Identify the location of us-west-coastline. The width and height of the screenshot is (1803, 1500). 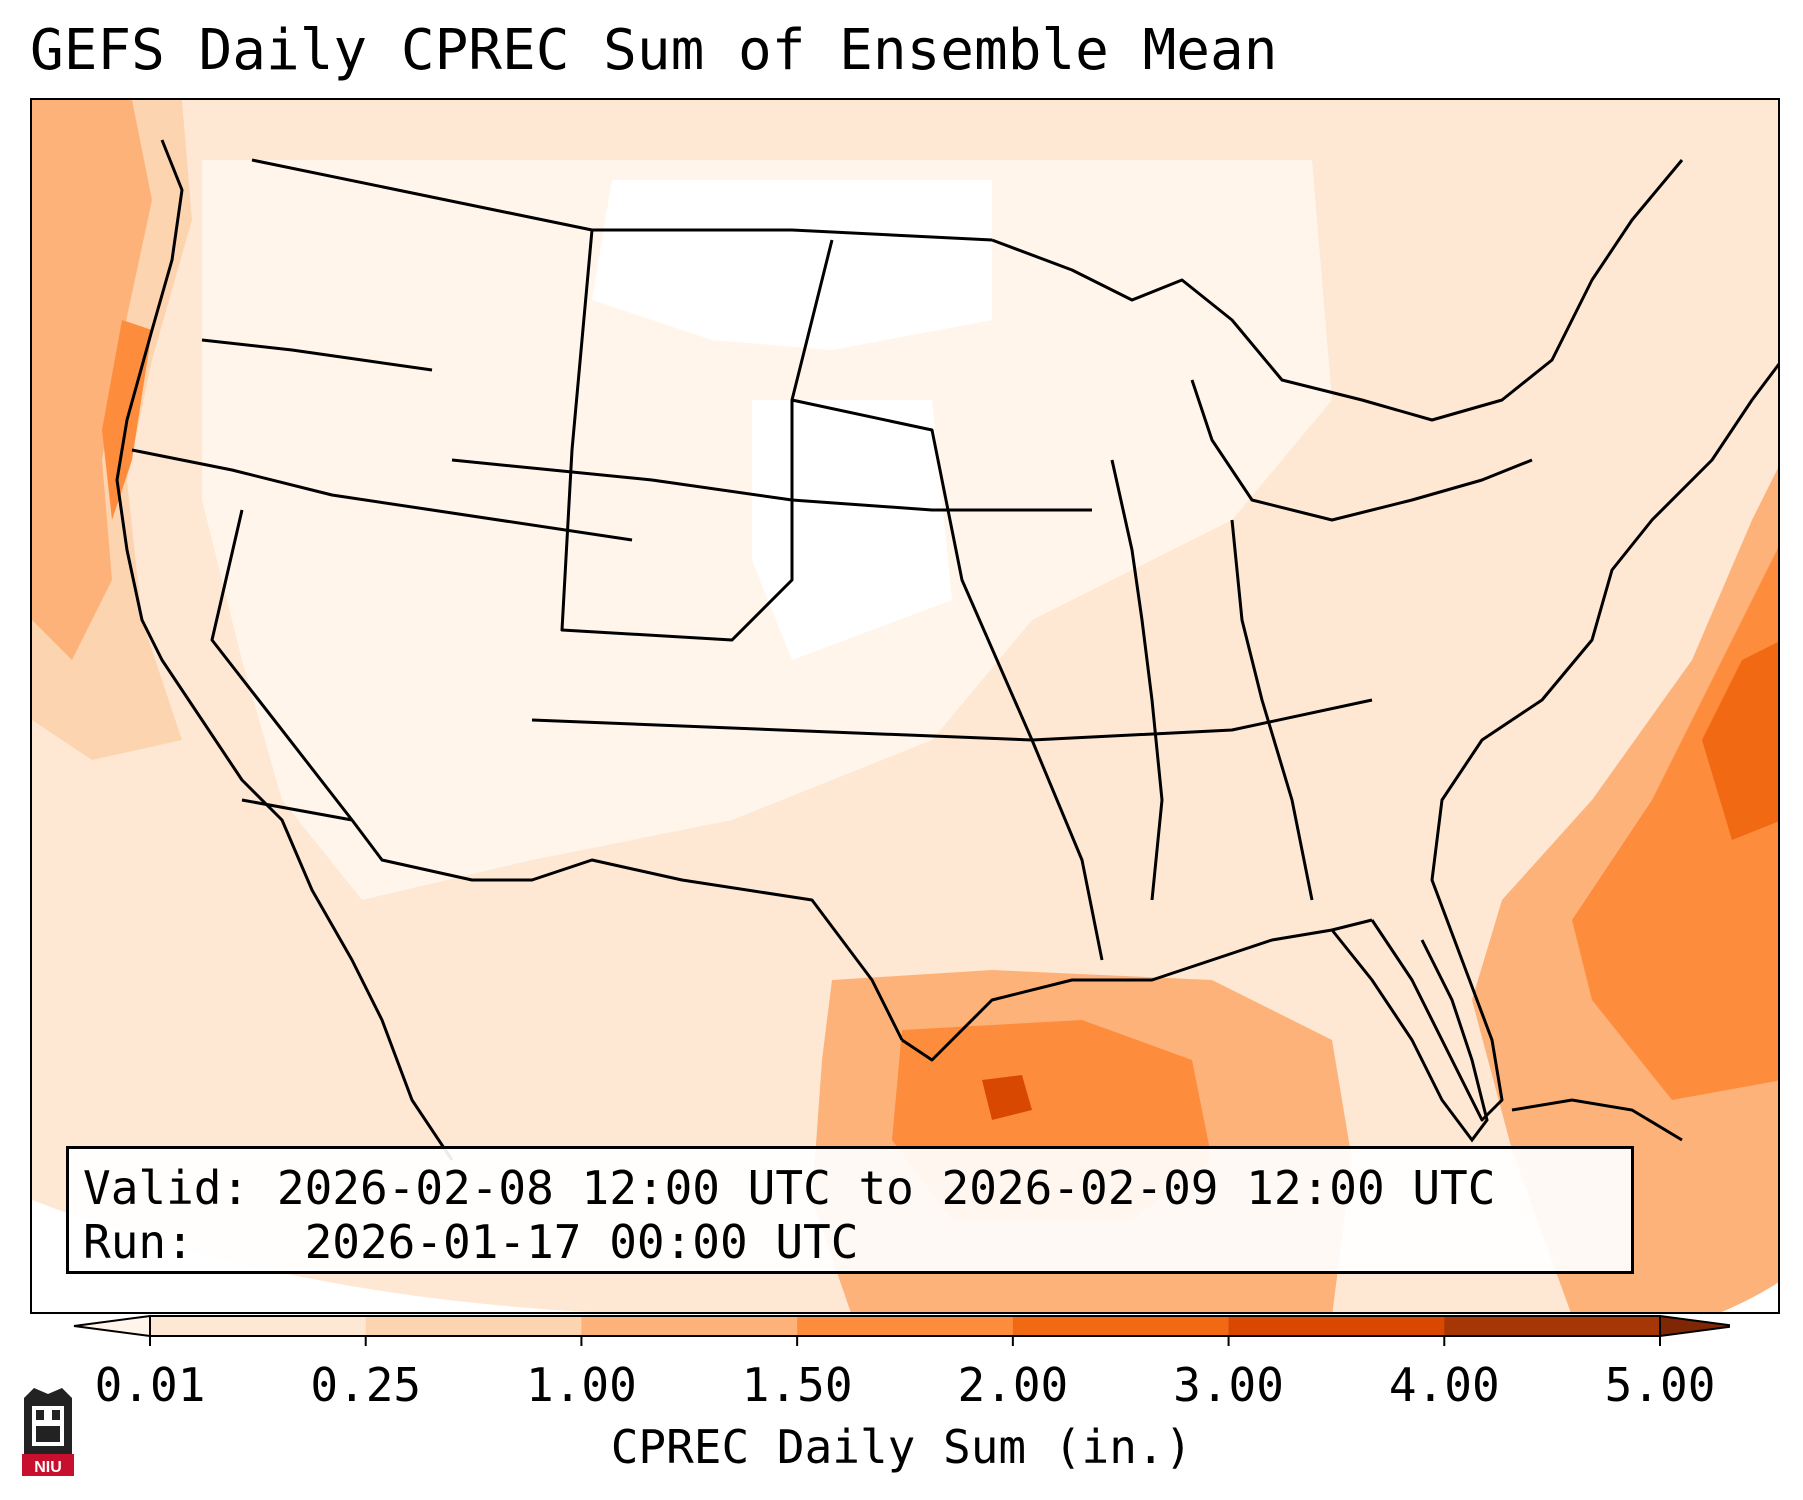
(284, 650).